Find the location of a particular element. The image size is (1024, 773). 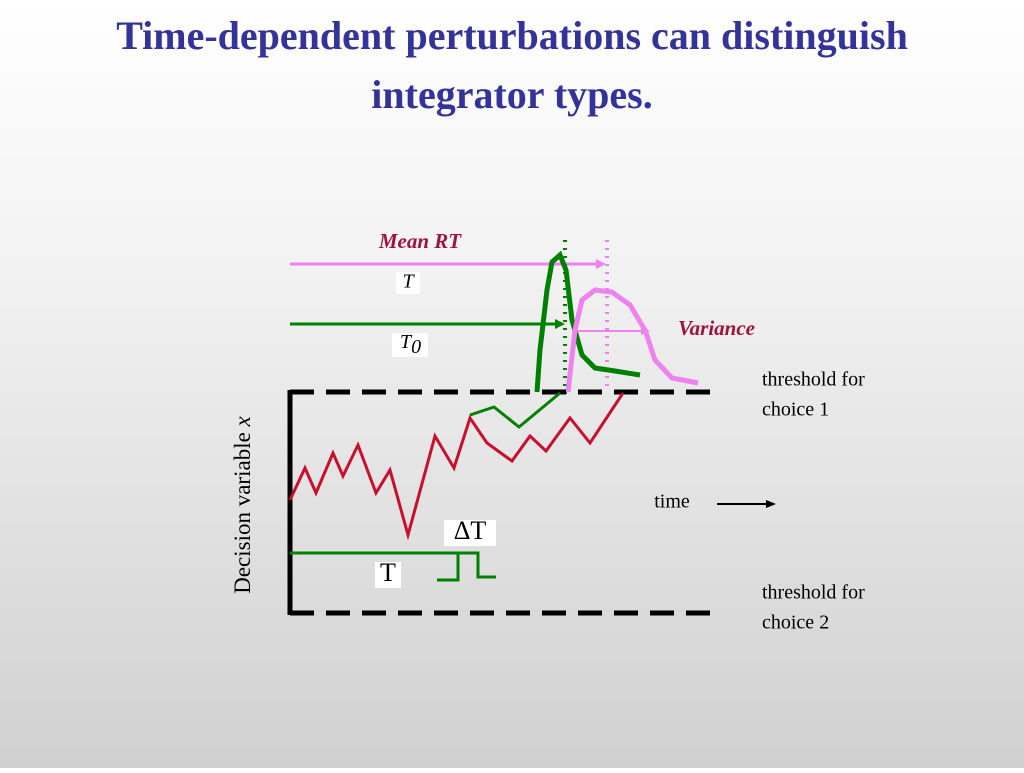

title-line: integrator types. is located at coordinates (511, 94).